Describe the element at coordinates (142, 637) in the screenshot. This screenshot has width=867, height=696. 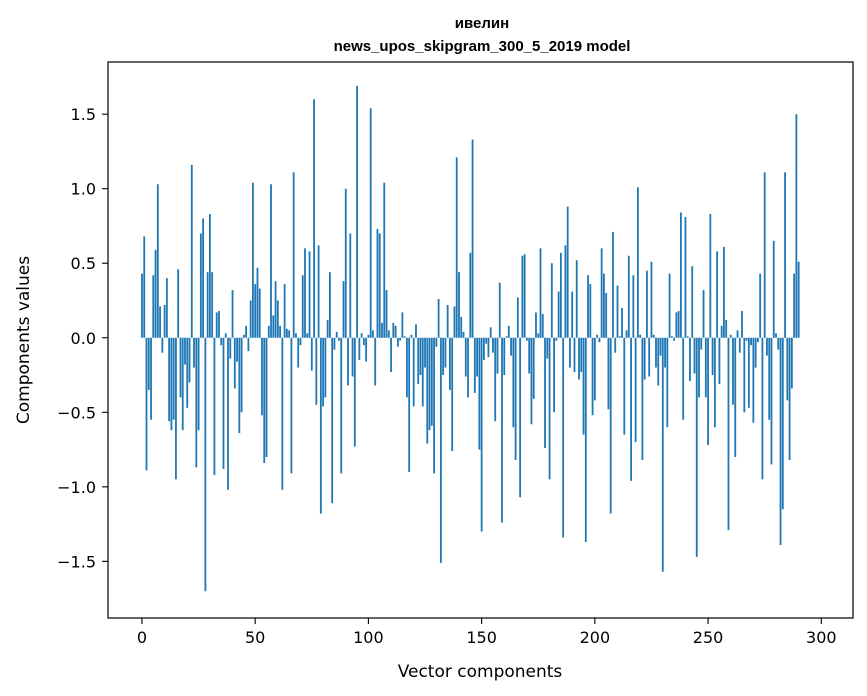
I see `x-tick-label: 0` at that location.